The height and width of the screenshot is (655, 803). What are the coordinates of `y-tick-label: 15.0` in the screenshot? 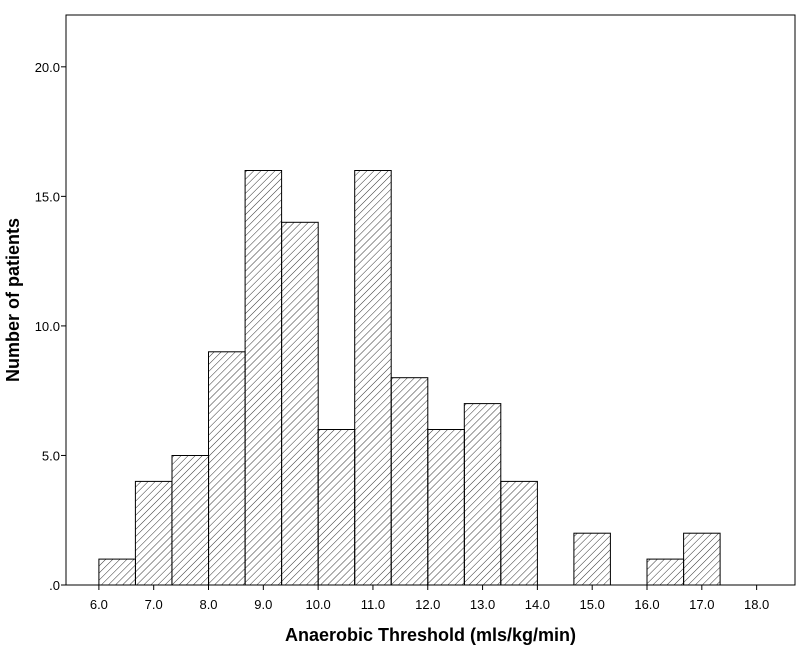 It's located at (47, 196).